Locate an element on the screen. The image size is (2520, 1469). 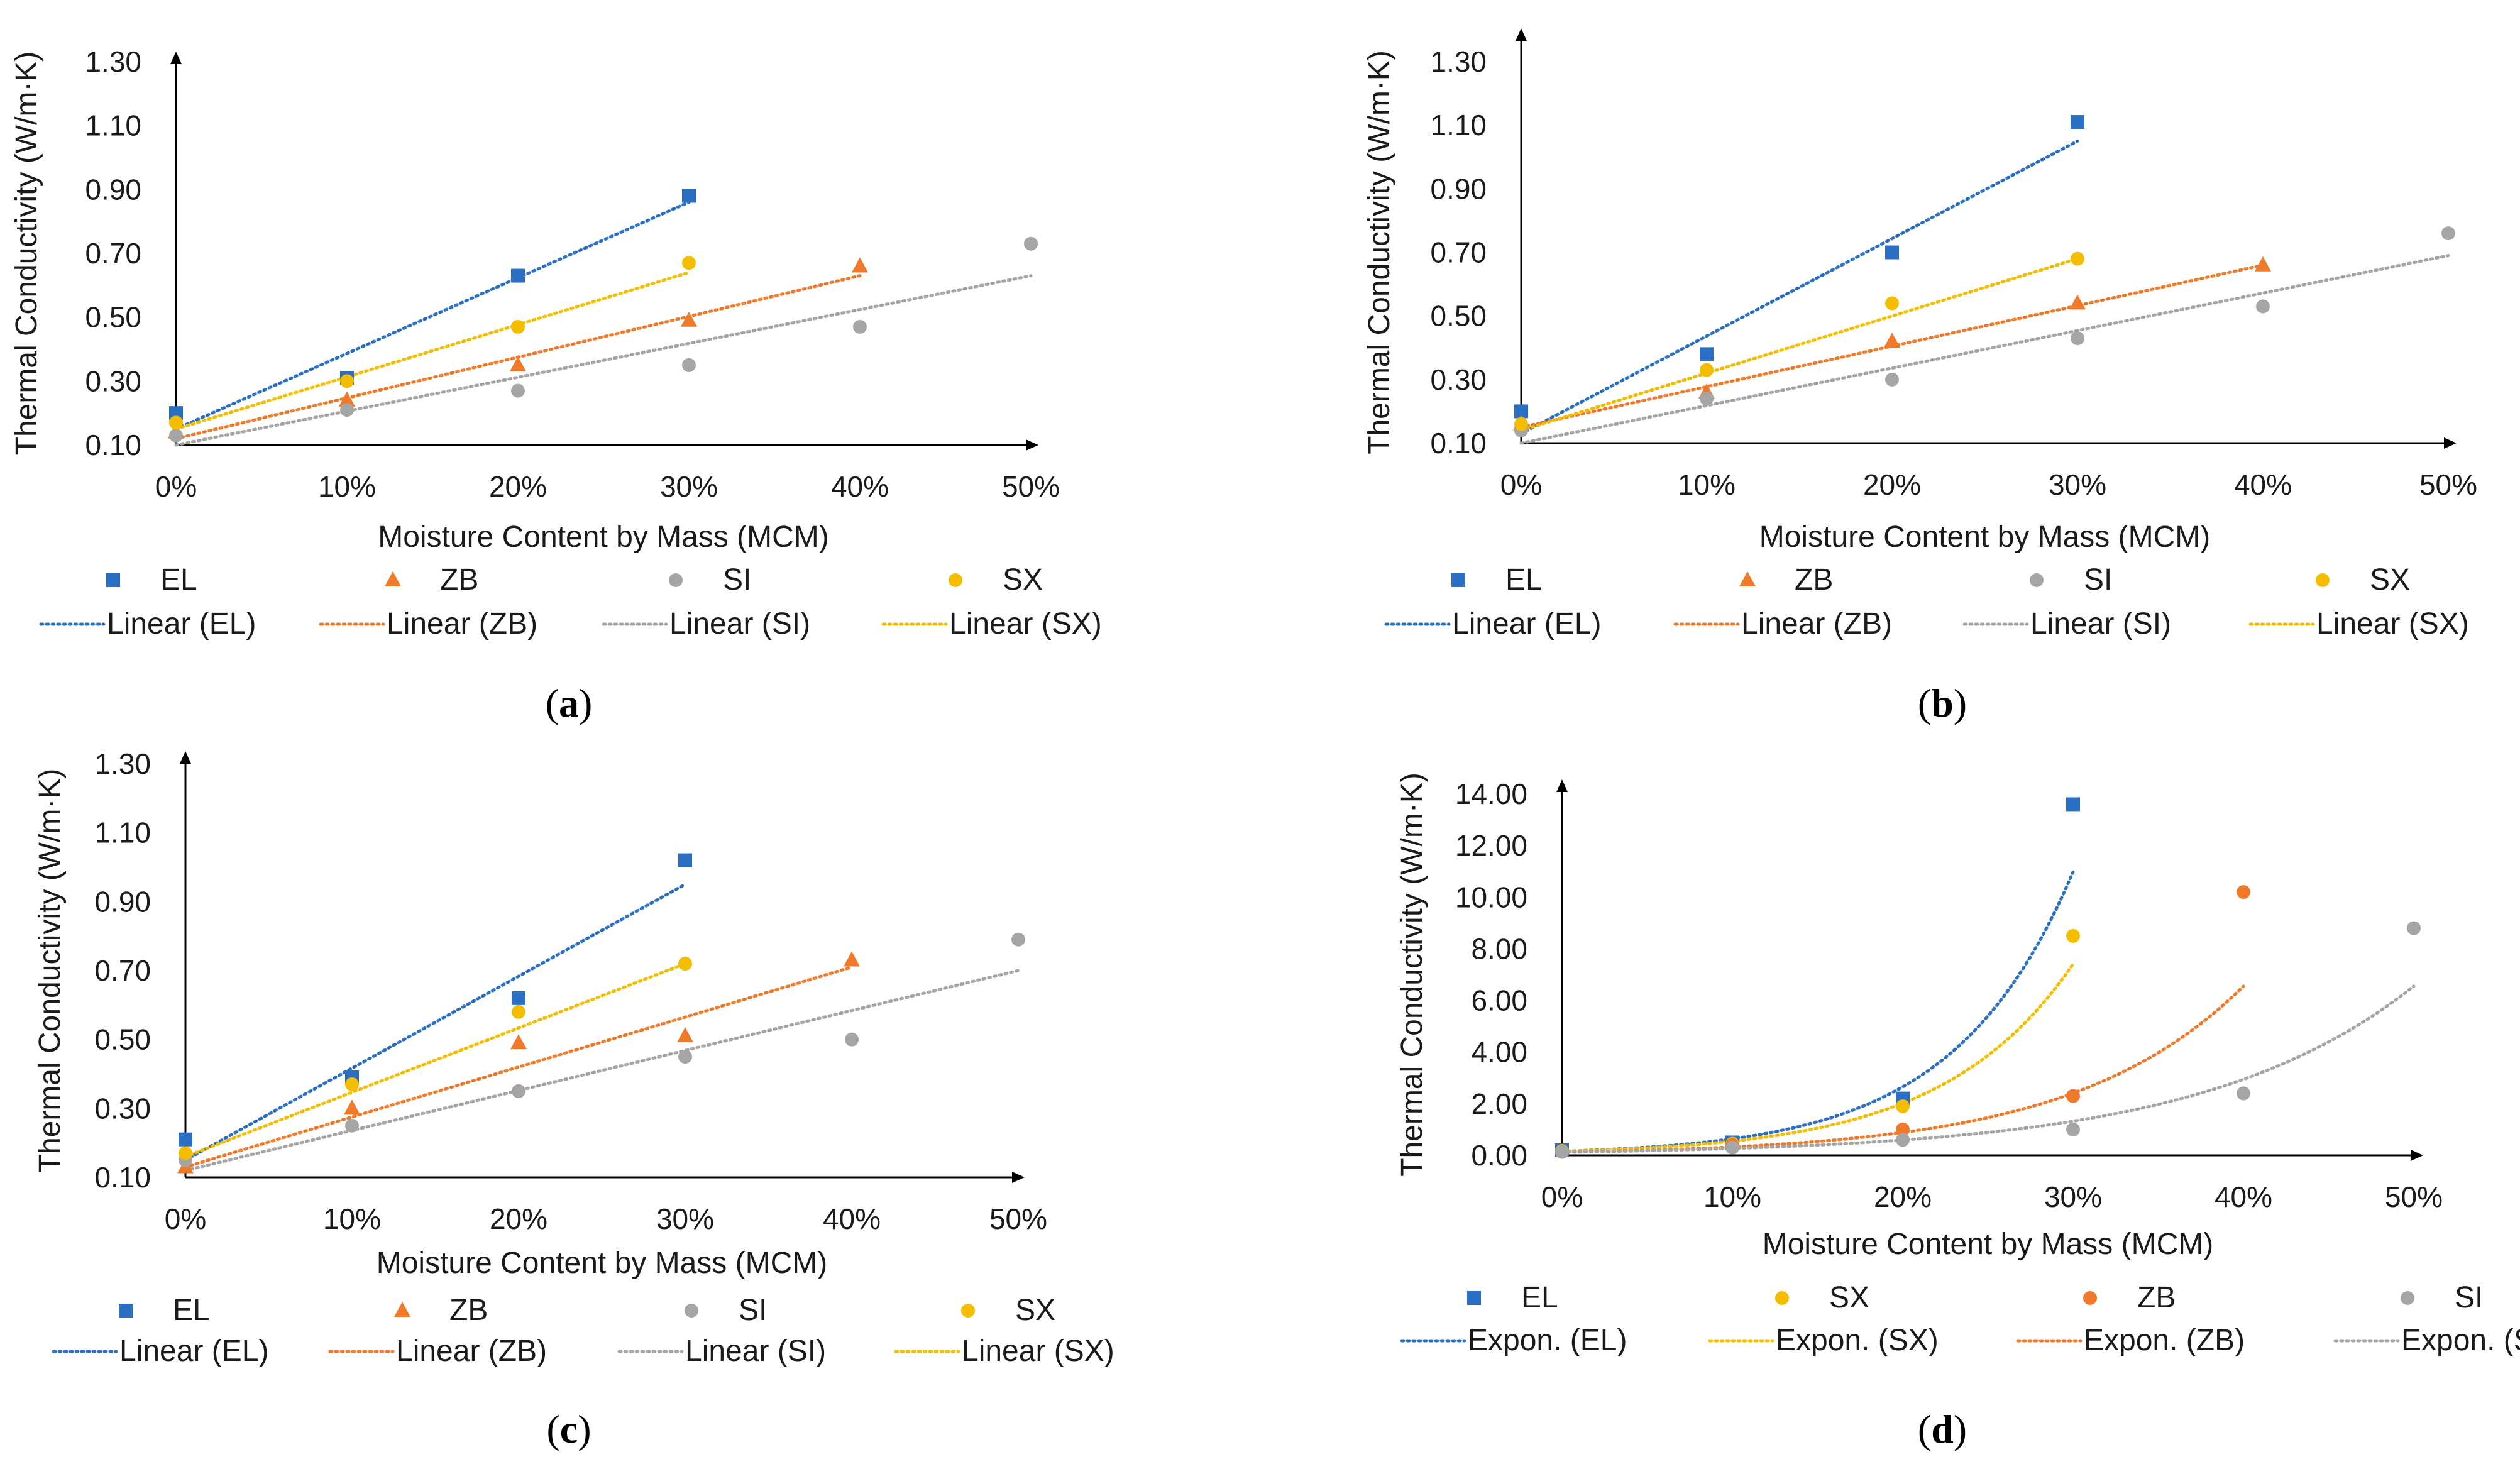
legend-trend-label-sx: Expon. (SX) is located at coordinates (1857, 1340).